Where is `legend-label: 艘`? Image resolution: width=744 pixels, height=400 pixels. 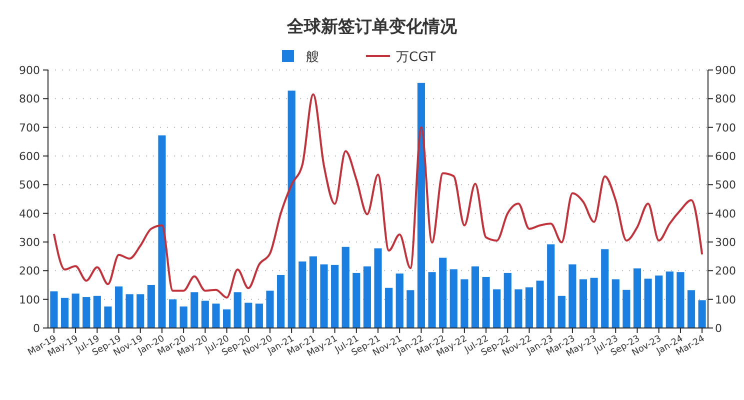
legend-label: 艘 is located at coordinates (312, 57).